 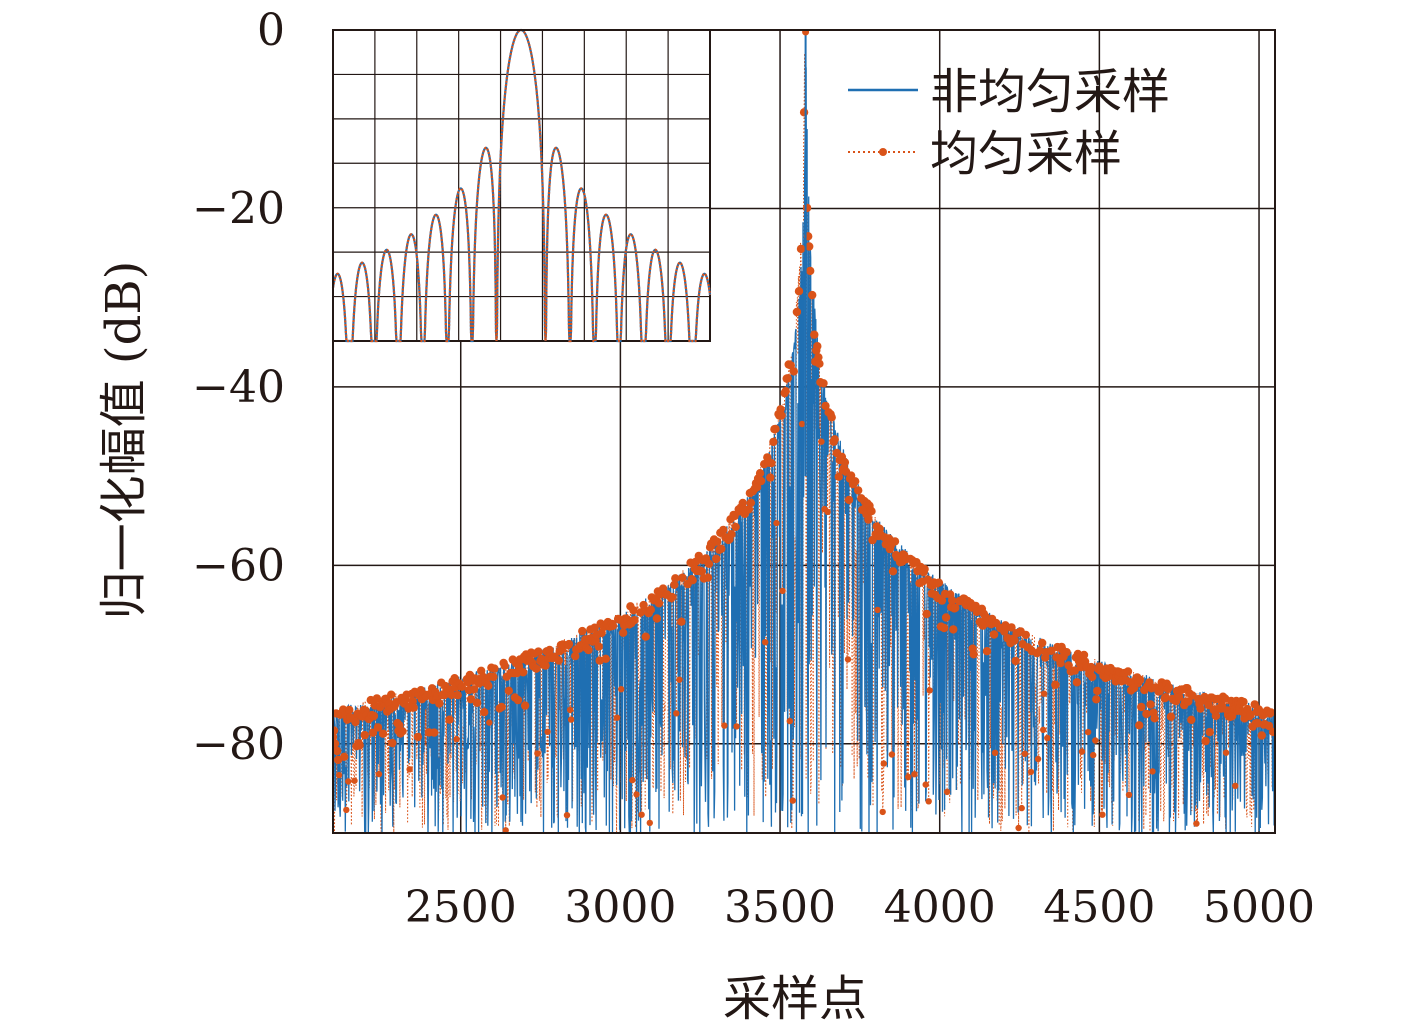 What do you see at coordinates (238, 387) in the screenshot?
I see `y-axis-ticks: 0 −20 −40 −60 −80` at bounding box center [238, 387].